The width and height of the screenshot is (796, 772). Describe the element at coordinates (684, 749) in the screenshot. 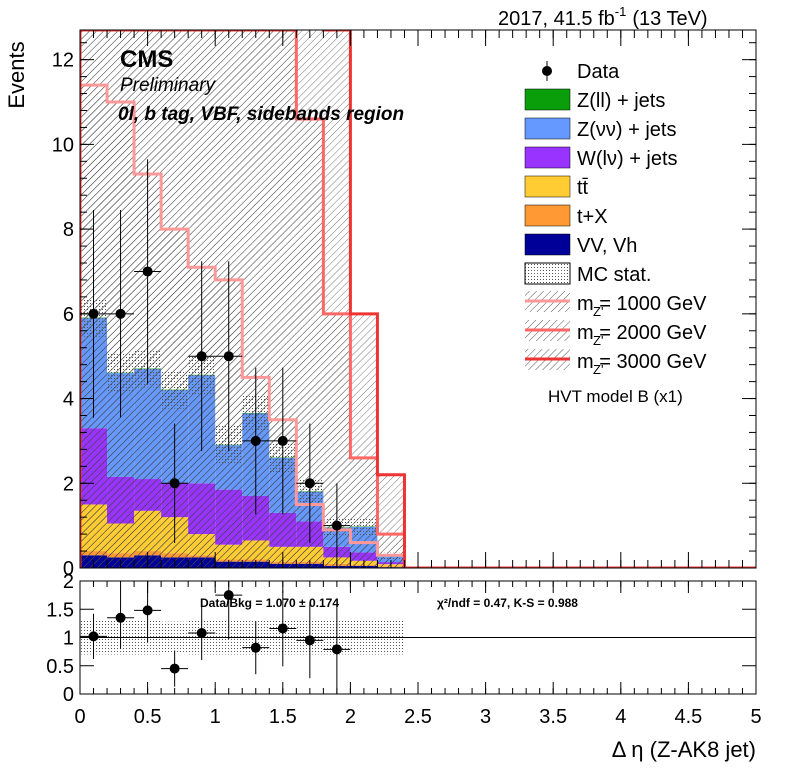

I see `x-axis-label: Δ η (Z-AK8 jet)` at that location.